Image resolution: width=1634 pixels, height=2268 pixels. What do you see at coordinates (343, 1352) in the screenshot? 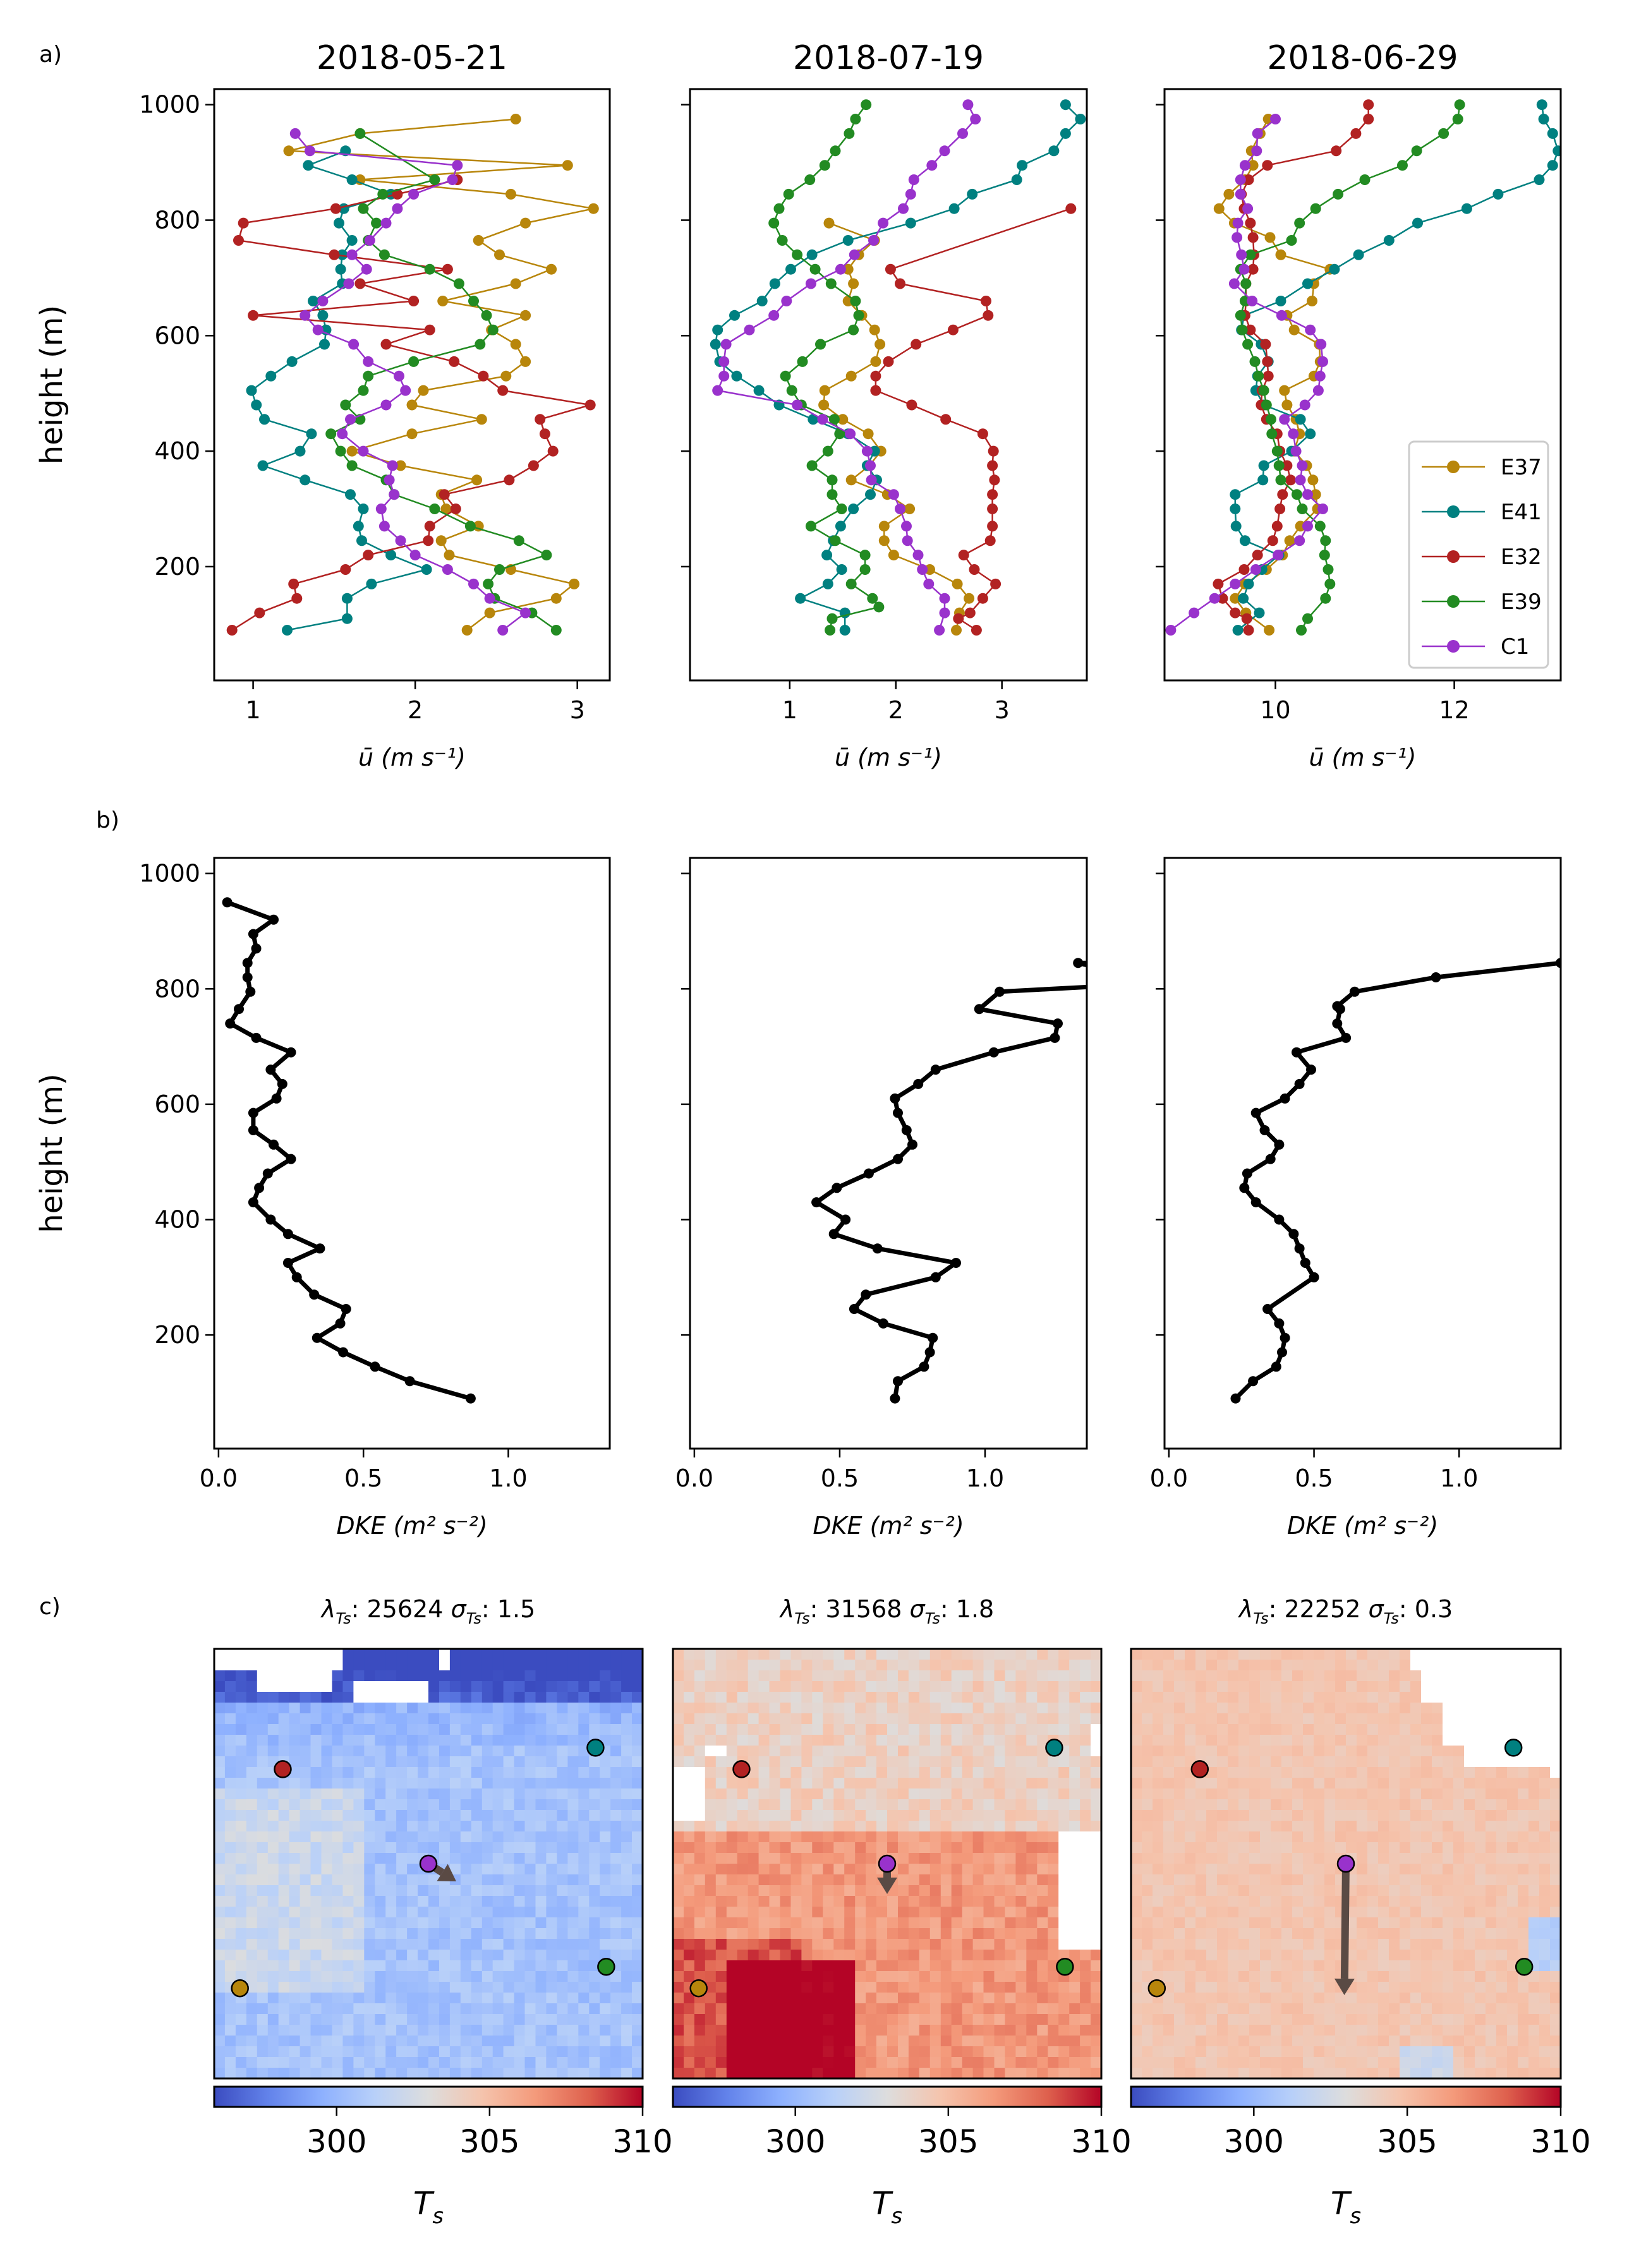
I see `data-point-dke` at bounding box center [343, 1352].